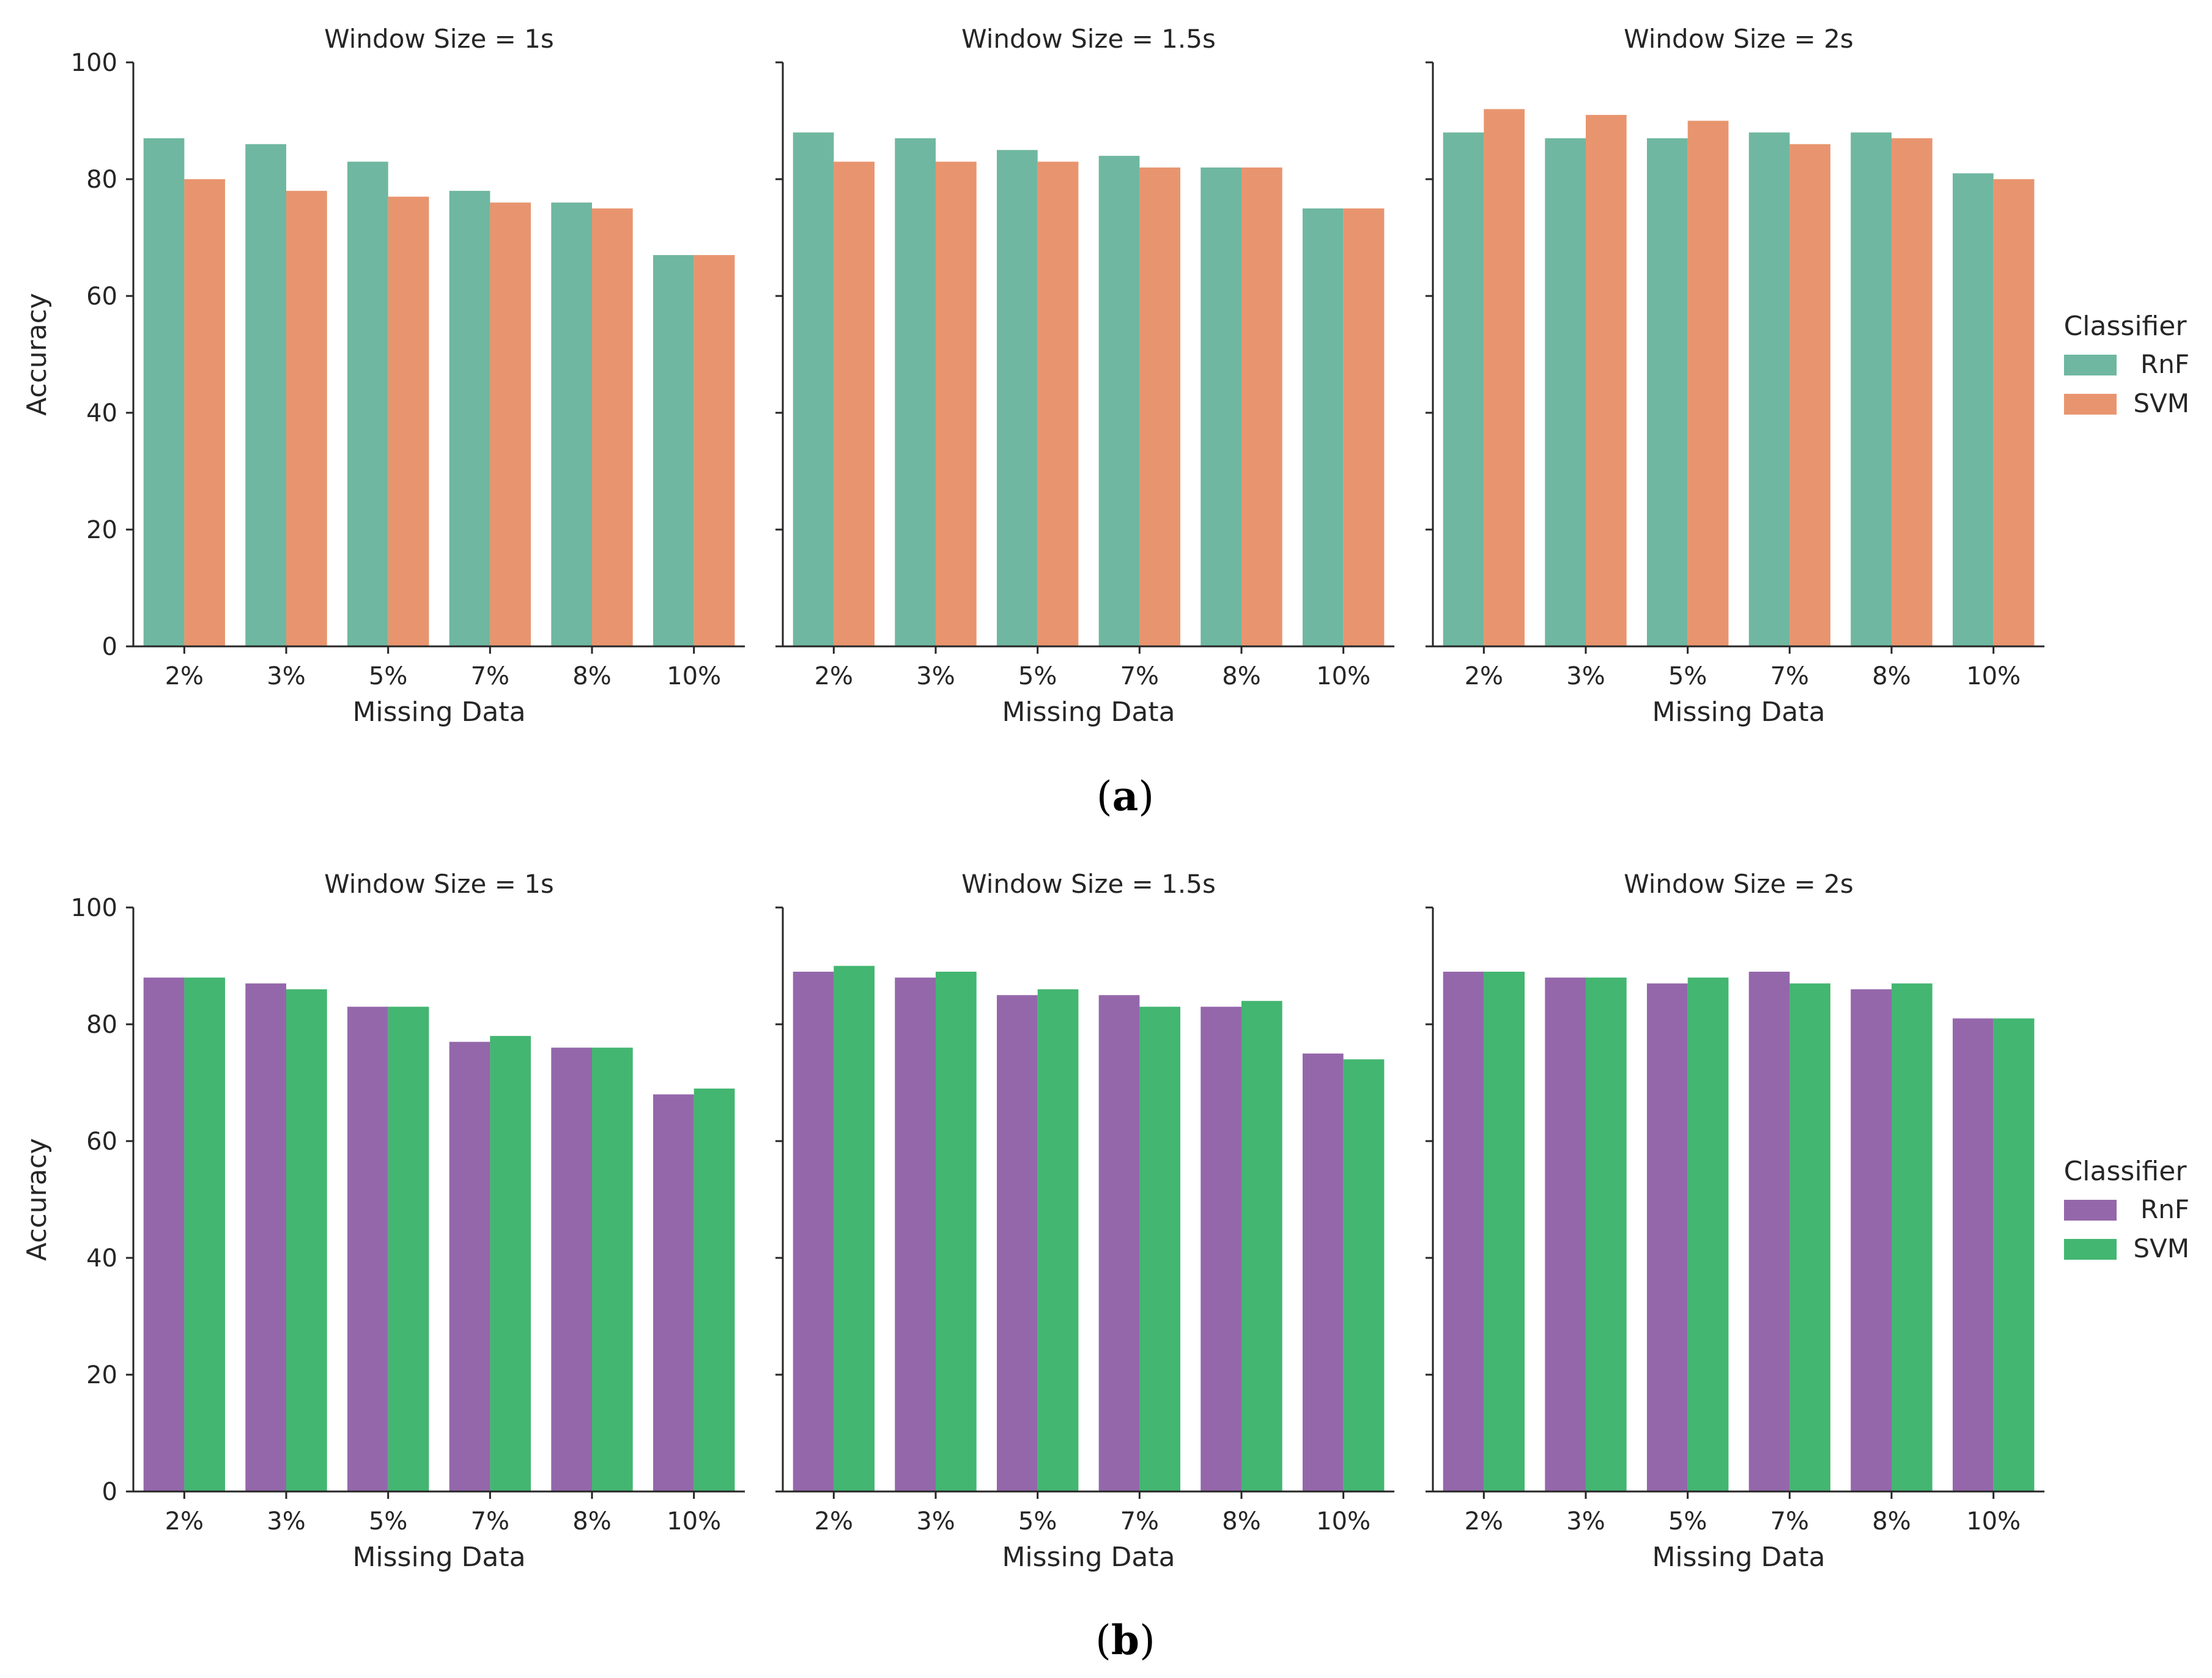  I want to click on subfigure-caption: (b), so click(1125, 1640).